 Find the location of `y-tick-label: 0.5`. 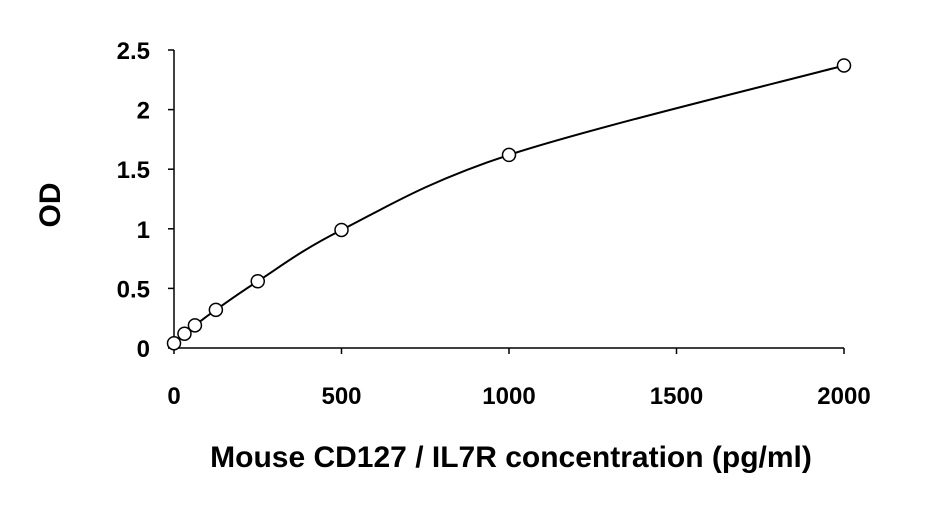

y-tick-label: 0.5 is located at coordinates (133, 289).